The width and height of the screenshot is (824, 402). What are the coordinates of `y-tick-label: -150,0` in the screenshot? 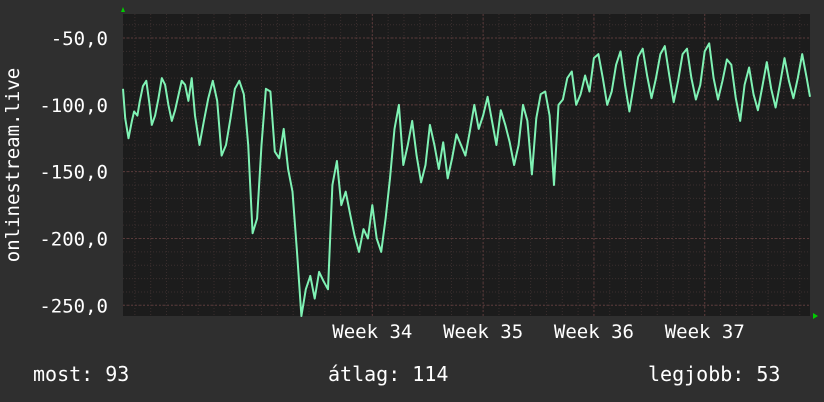 It's located at (73, 173).